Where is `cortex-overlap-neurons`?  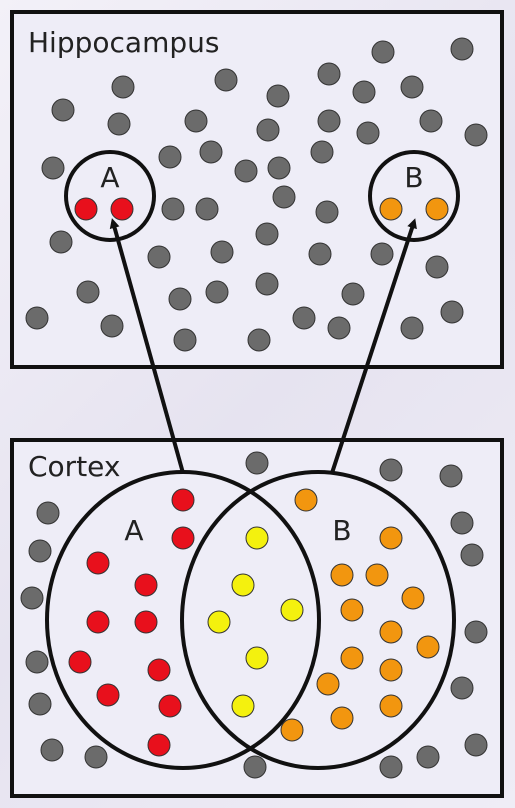 cortex-overlap-neurons is located at coordinates (255, 622).